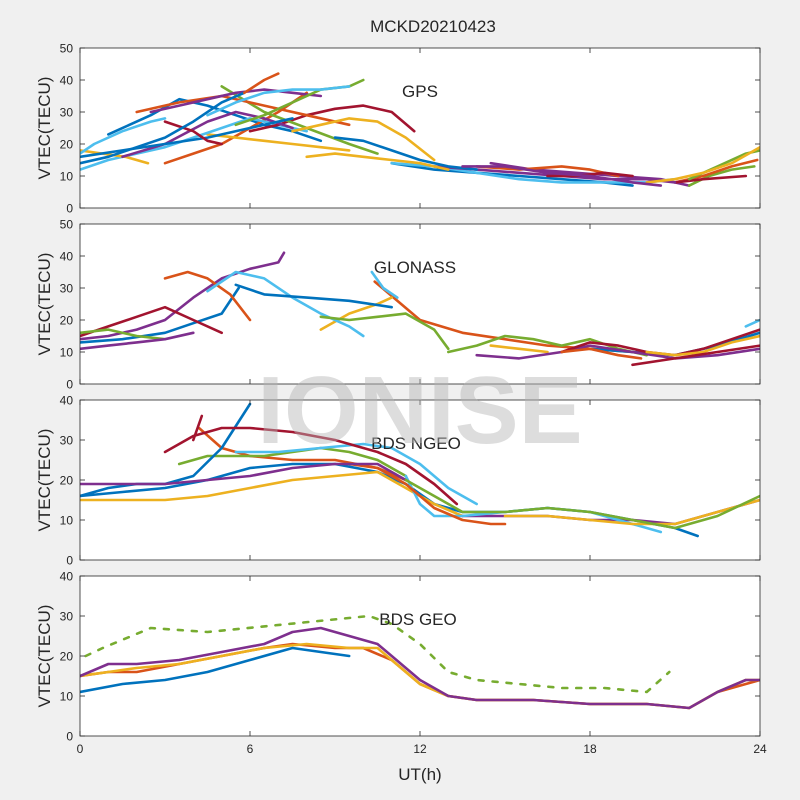 The height and width of the screenshot is (800, 800). Describe the element at coordinates (419, 774) in the screenshot. I see `x-axis-label: UT(h)` at that location.